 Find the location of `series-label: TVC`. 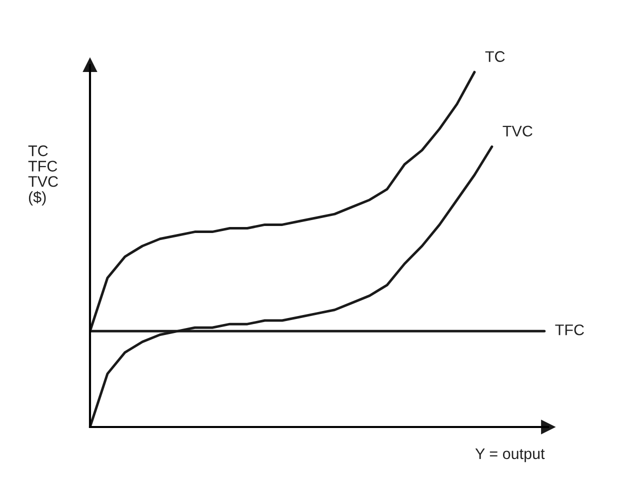

series-label: TVC is located at coordinates (517, 131).